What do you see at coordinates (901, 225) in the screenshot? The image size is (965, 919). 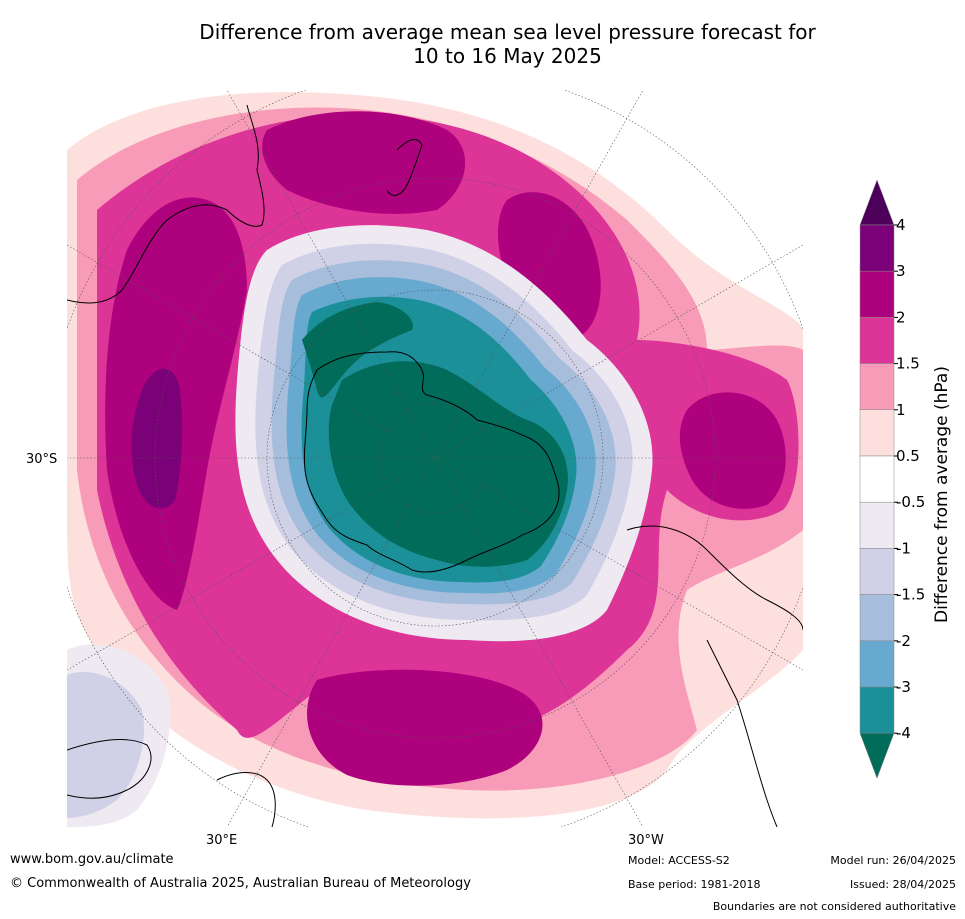 I see `colorbar-tick-label: 4` at bounding box center [901, 225].